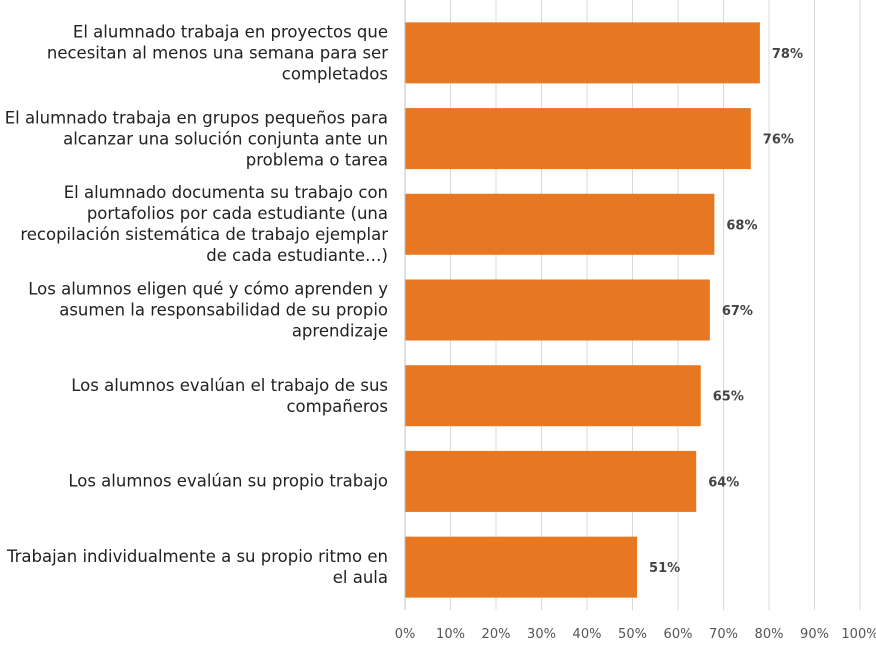 The image size is (876, 647). What do you see at coordinates (741, 225) in the screenshot?
I see `data-label: 68%` at bounding box center [741, 225].